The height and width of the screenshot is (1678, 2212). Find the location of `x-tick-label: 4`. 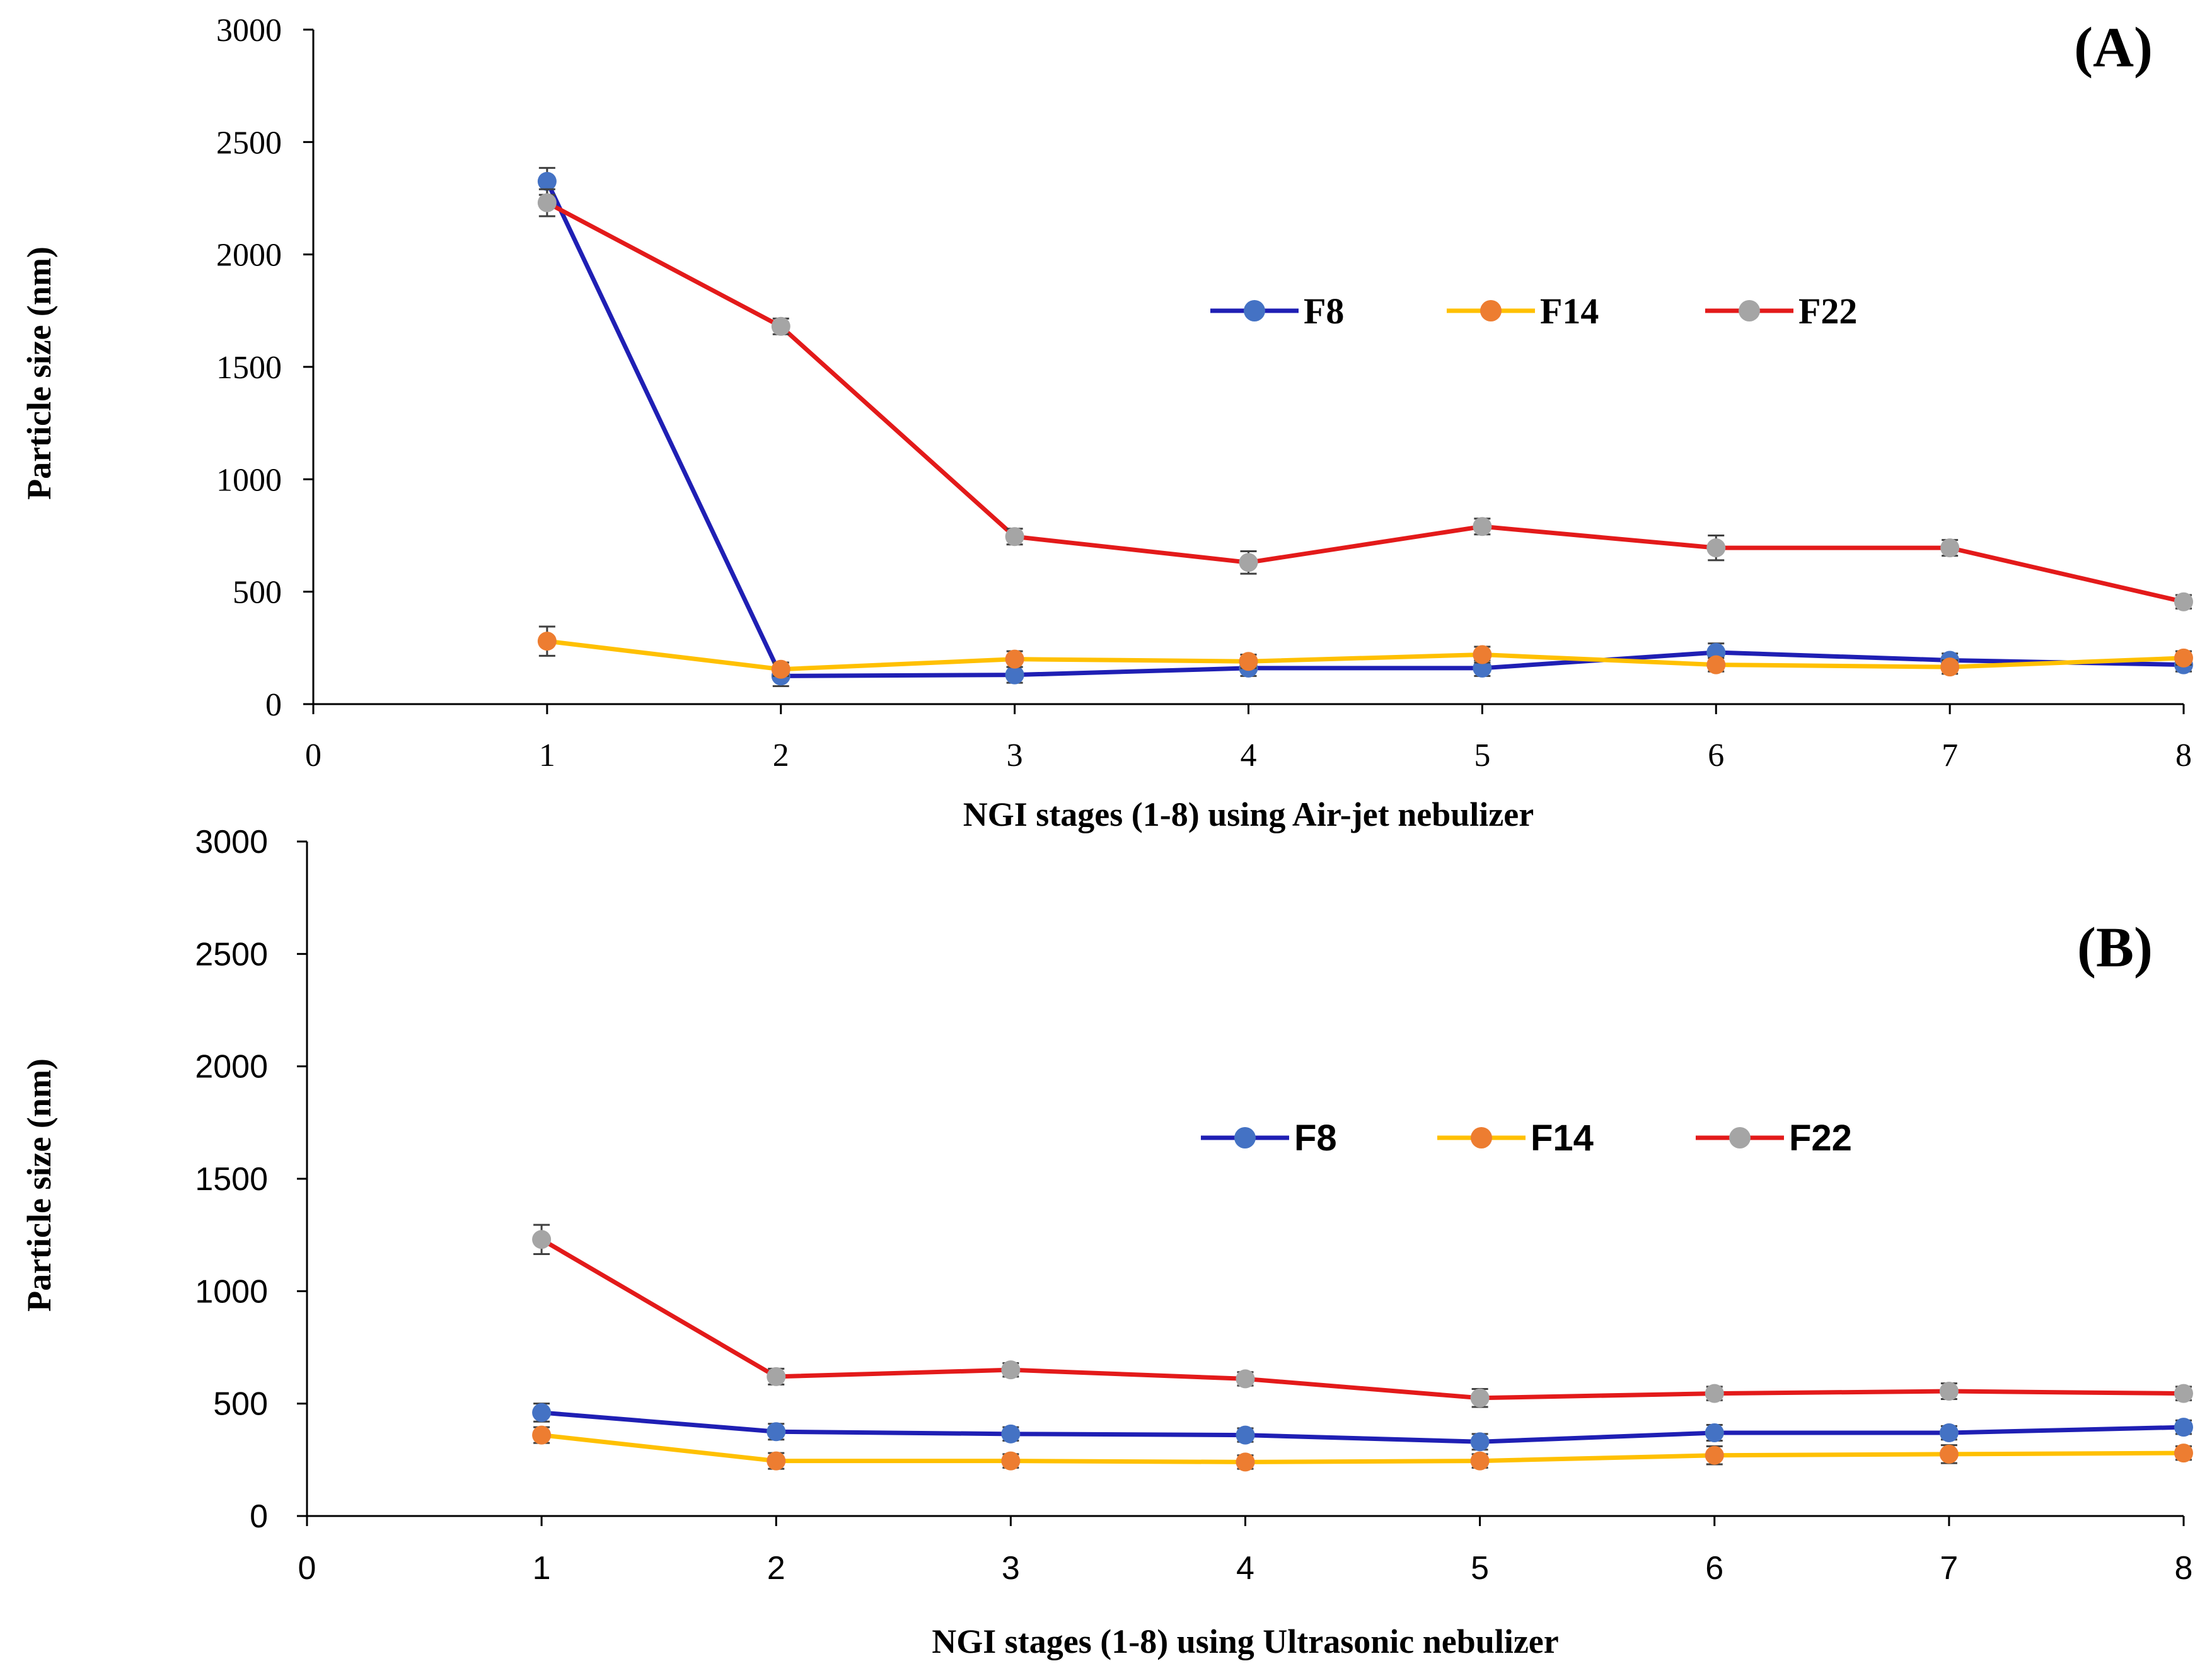

x-tick-label: 4 is located at coordinates (1249, 756).